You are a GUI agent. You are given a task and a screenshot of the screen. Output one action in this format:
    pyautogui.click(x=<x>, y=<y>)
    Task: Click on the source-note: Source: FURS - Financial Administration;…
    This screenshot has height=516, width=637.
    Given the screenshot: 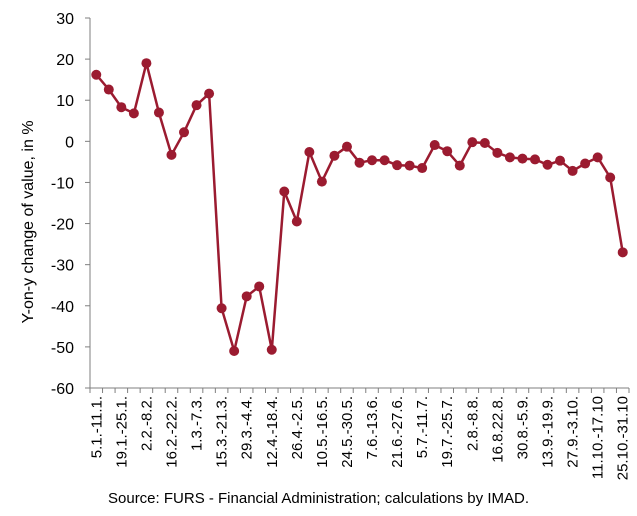 What is the action you would take?
    pyautogui.click(x=318, y=498)
    